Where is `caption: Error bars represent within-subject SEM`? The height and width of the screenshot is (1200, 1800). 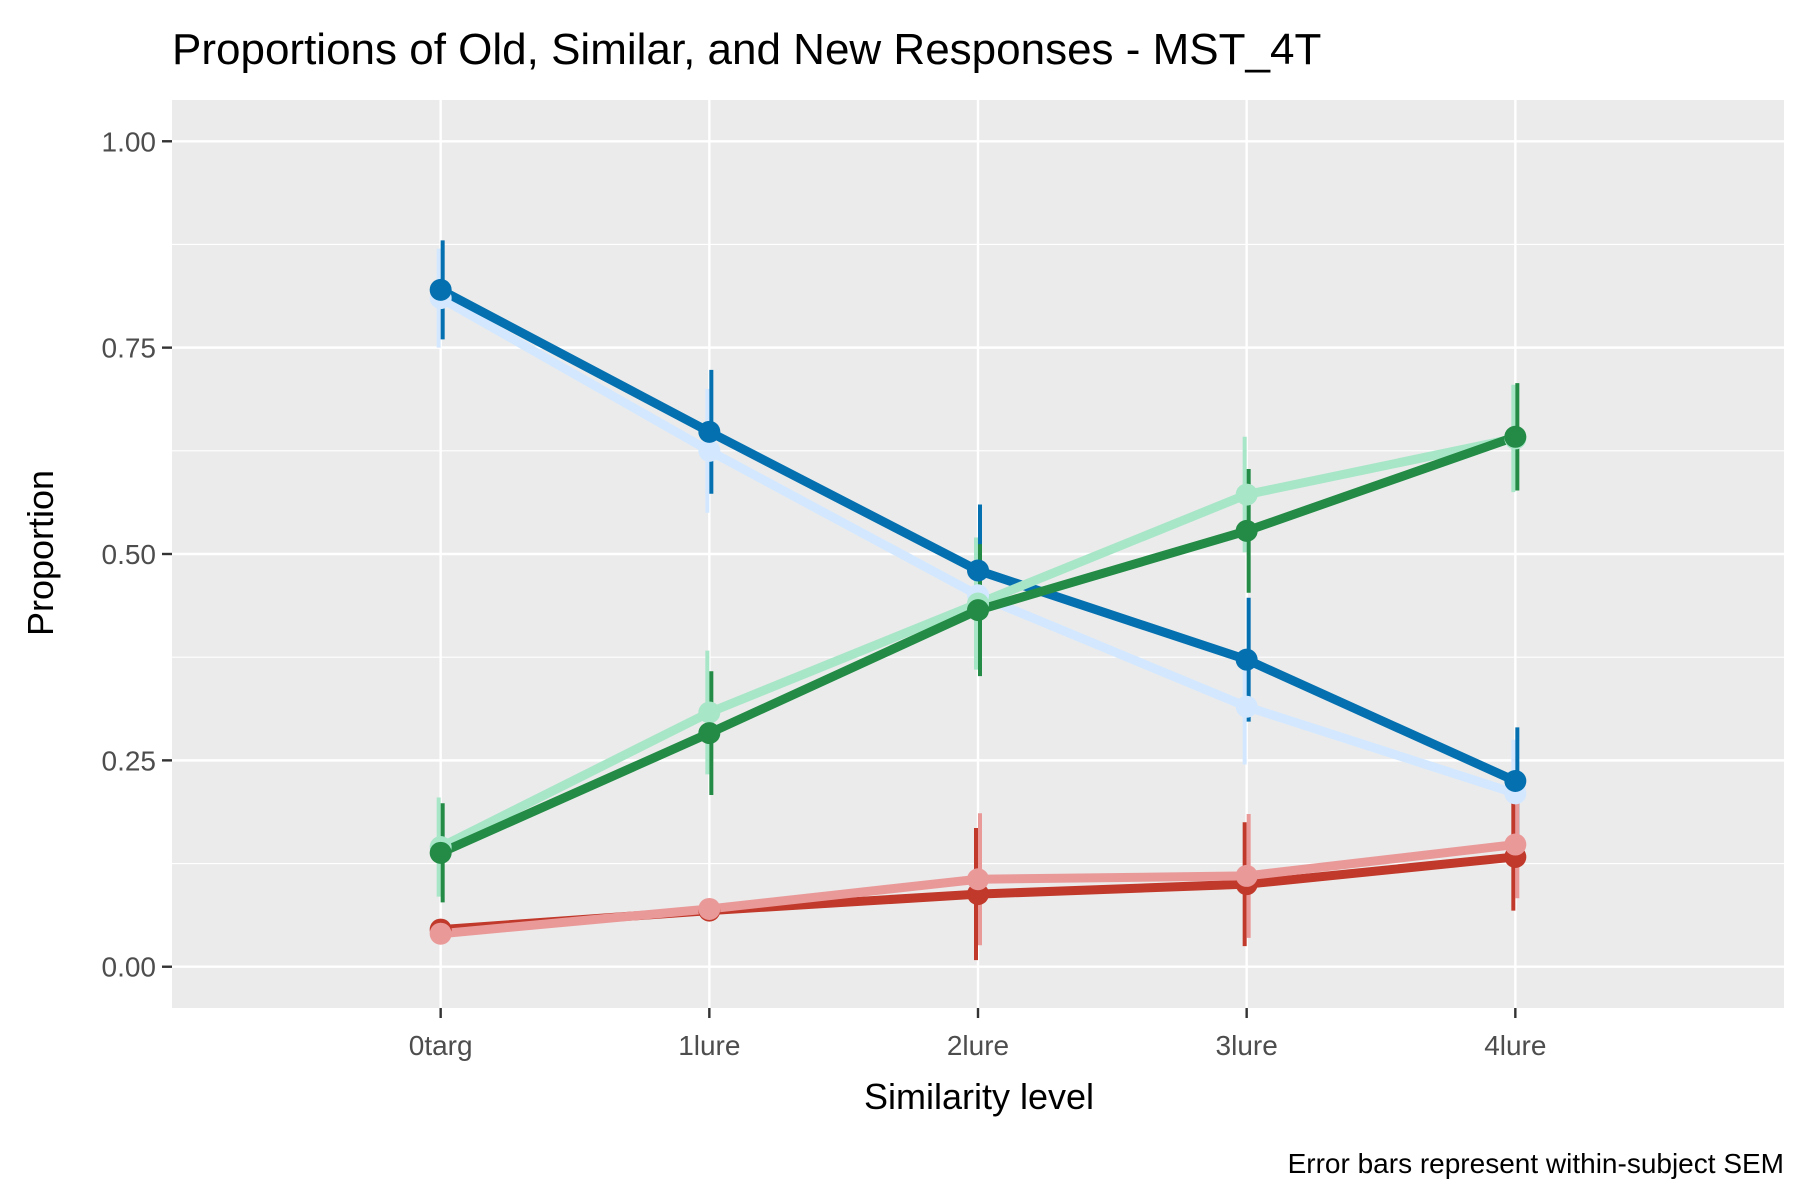 caption: Error bars represent within-subject SEM is located at coordinates (1536, 1163).